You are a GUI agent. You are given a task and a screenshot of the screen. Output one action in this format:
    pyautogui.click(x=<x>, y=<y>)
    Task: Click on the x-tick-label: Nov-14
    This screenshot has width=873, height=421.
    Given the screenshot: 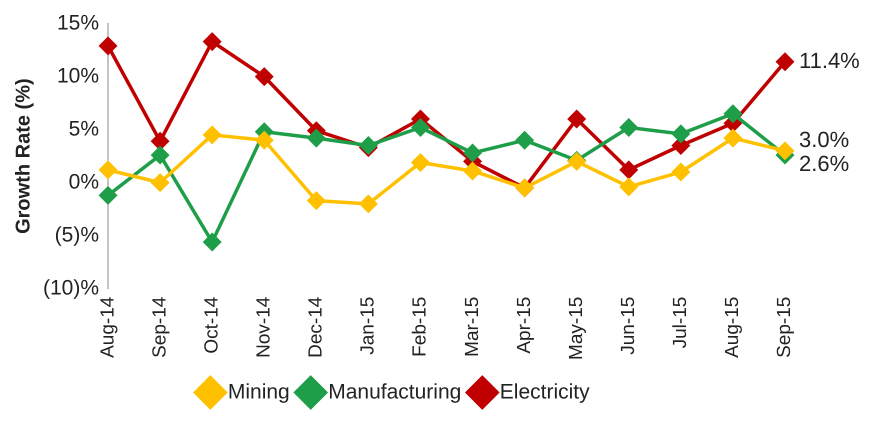 What is the action you would take?
    pyautogui.click(x=263, y=327)
    